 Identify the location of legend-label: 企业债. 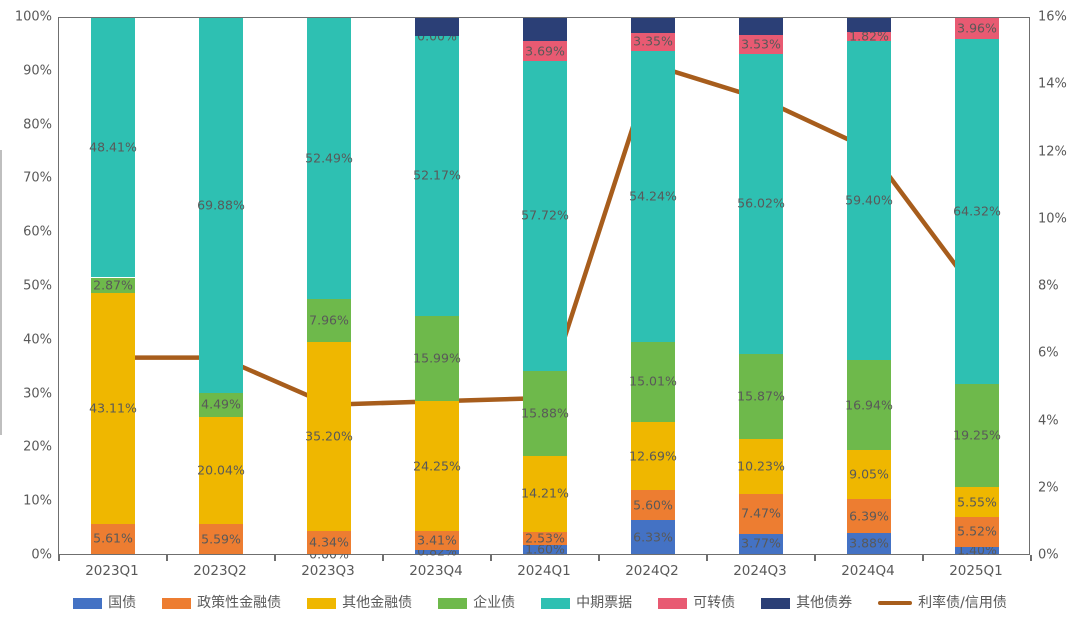
(494, 603).